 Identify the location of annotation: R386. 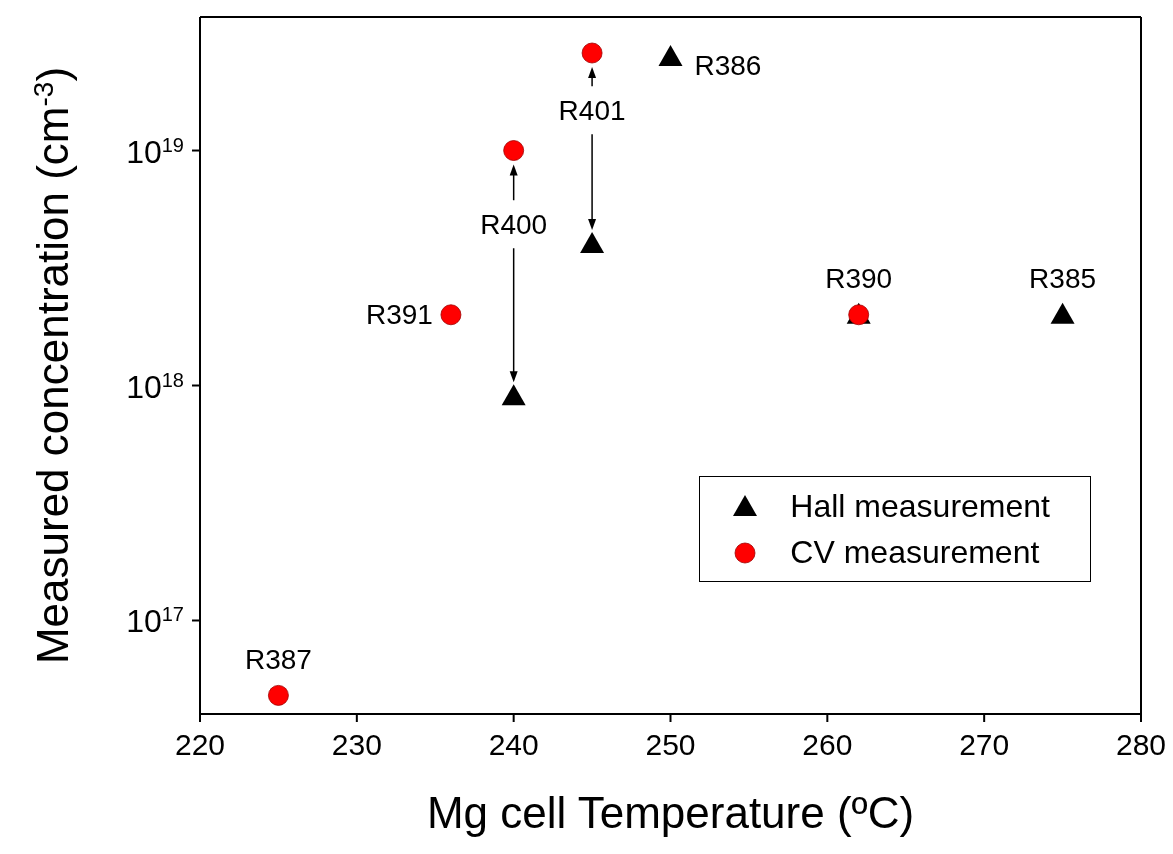
(728, 65).